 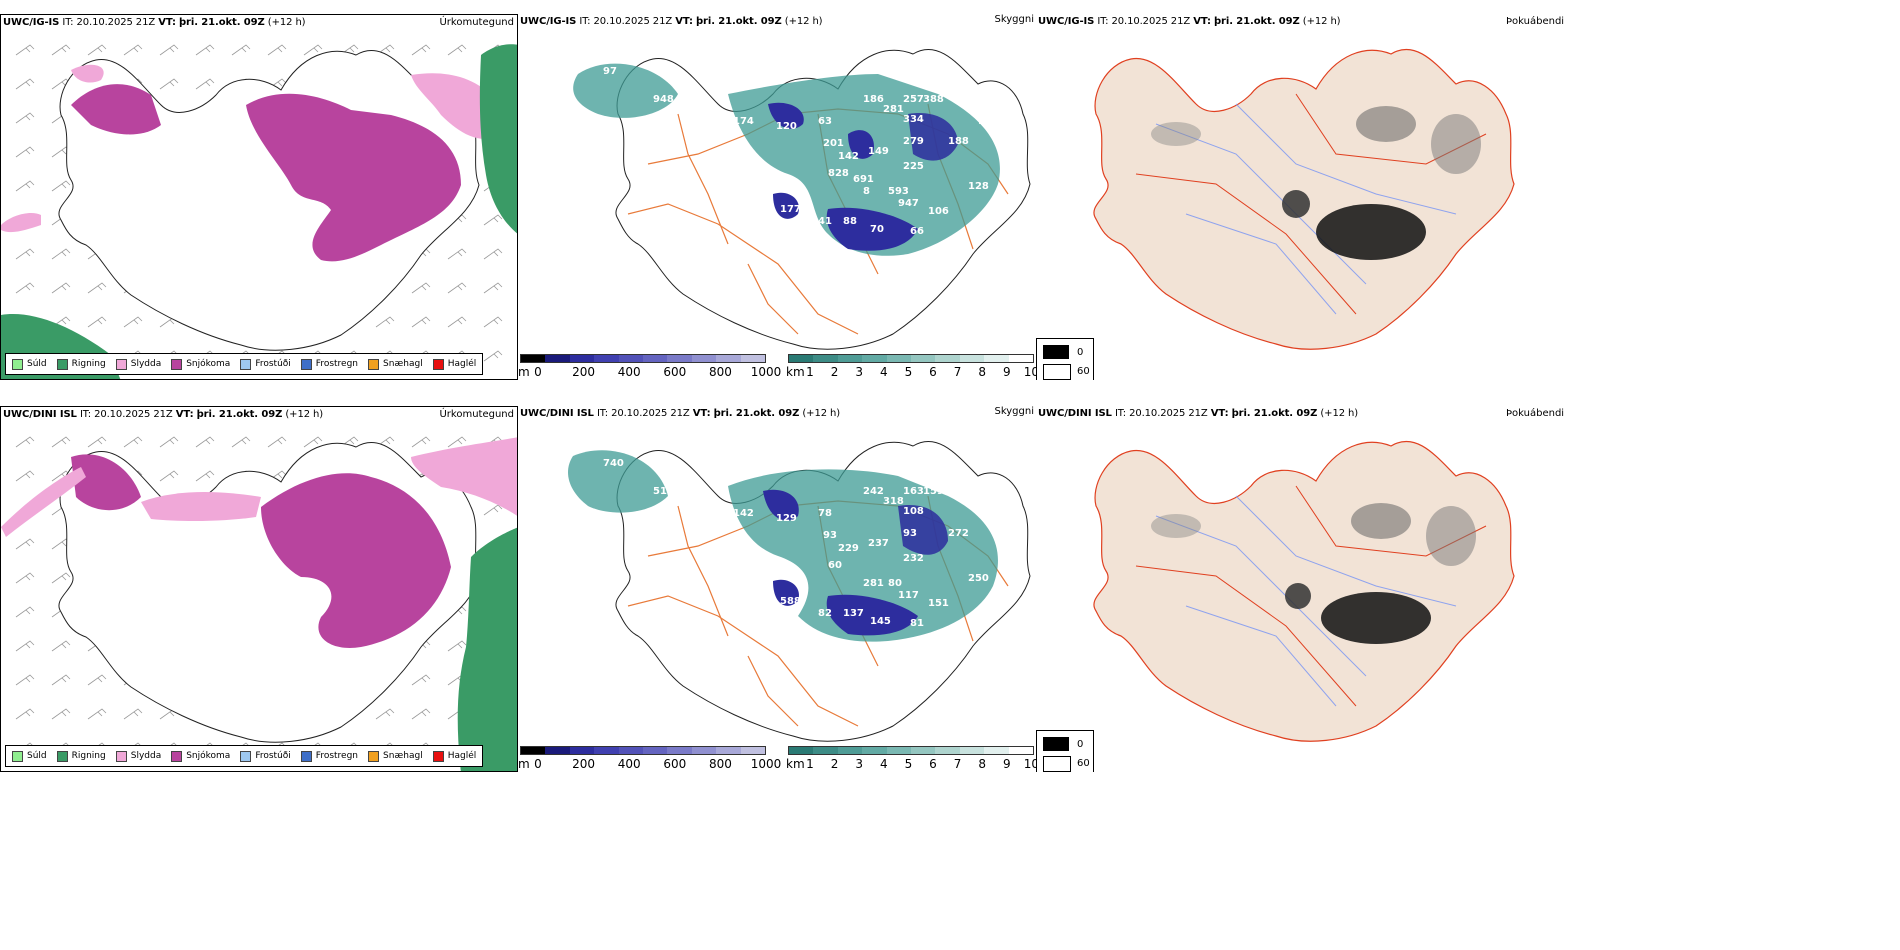 I want to click on cloudbase-value: 186, so click(x=873, y=99).